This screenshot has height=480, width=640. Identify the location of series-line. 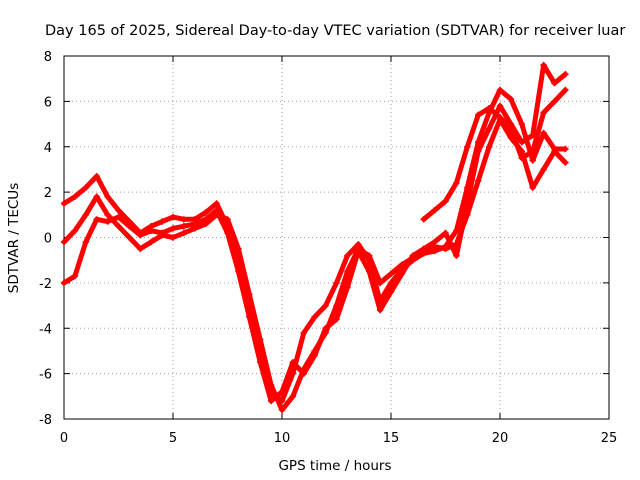
(494, 154).